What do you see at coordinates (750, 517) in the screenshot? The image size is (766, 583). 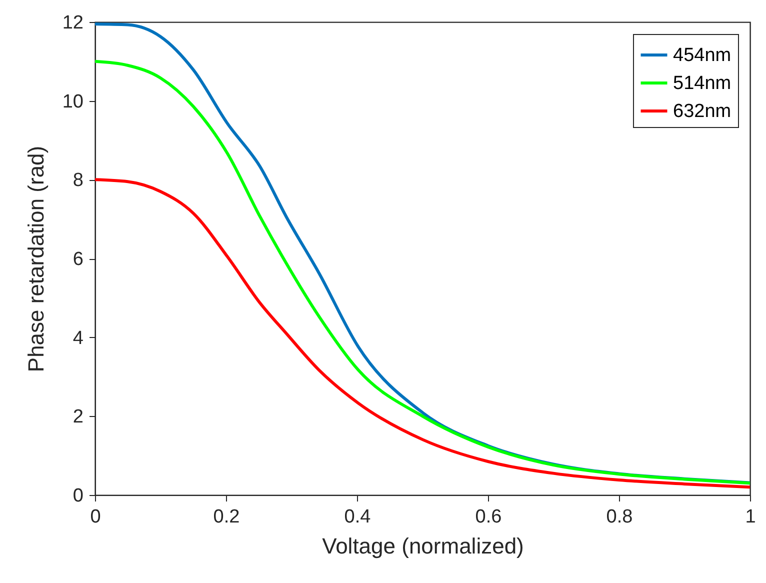 I see `x-tick-label: 1` at bounding box center [750, 517].